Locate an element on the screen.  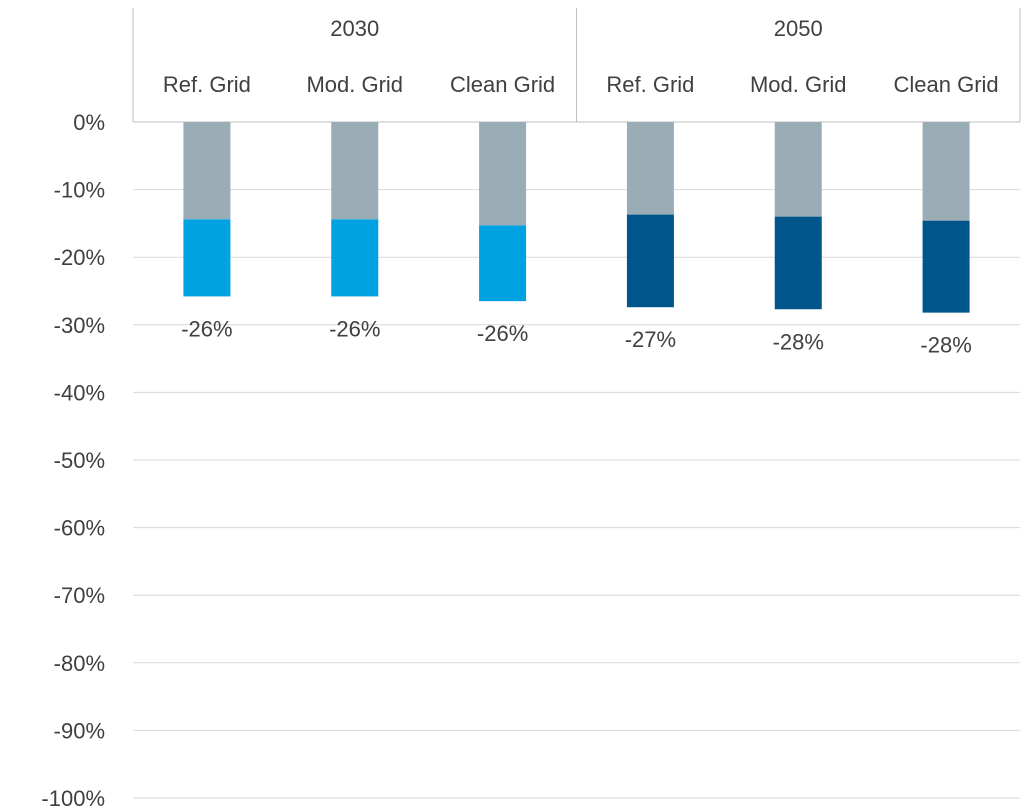
y-tick-label: -100% is located at coordinates (73, 798).